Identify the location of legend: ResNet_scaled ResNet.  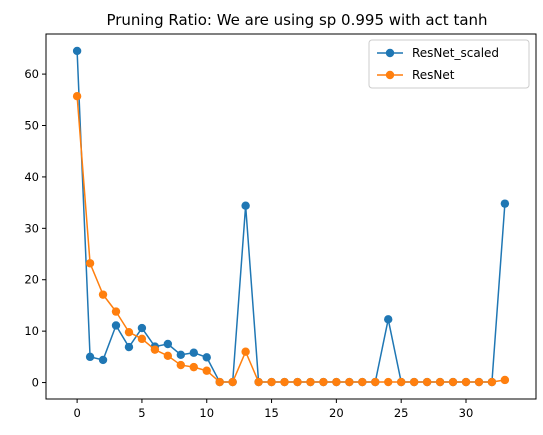
(449, 64).